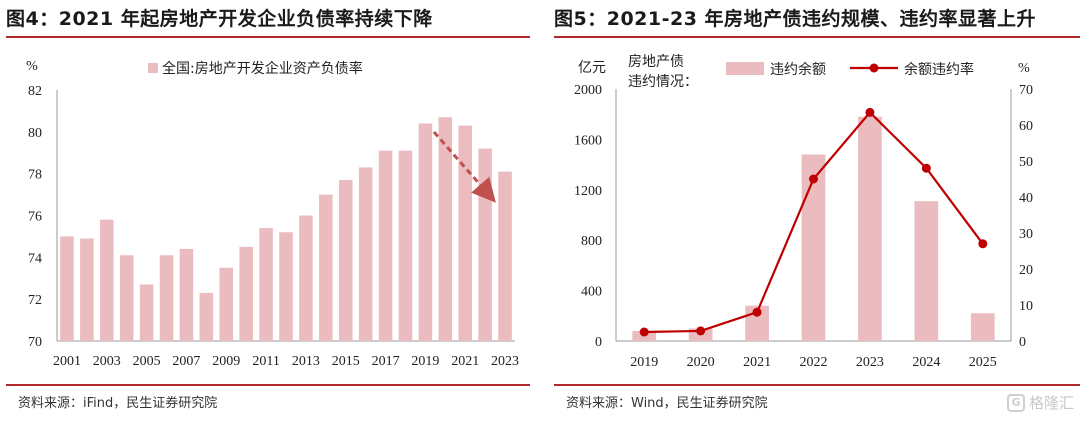 The height and width of the screenshot is (421, 1080). Describe the element at coordinates (35, 91) in the screenshot. I see `y-tick-label: 82` at that location.